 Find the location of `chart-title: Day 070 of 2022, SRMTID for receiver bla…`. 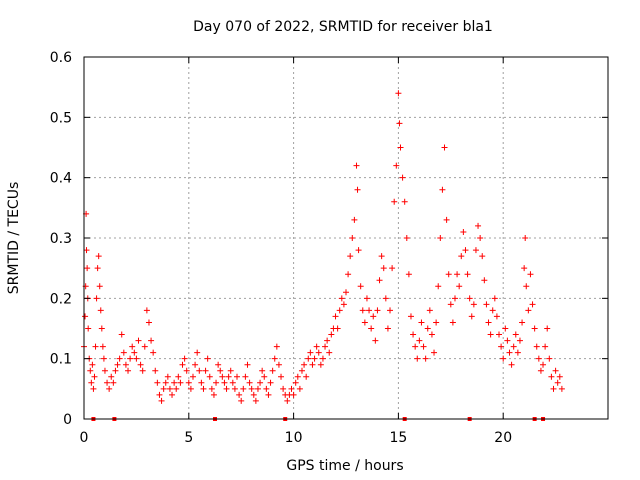

chart-title: Day 070 of 2022, SRMTID for receiver bla… is located at coordinates (343, 27).